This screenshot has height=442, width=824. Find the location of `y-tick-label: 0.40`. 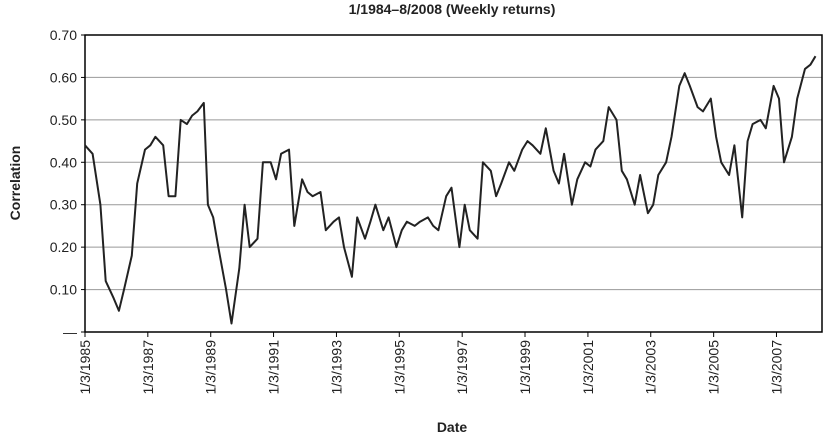

y-tick-label: 0.40 is located at coordinates (63, 162).